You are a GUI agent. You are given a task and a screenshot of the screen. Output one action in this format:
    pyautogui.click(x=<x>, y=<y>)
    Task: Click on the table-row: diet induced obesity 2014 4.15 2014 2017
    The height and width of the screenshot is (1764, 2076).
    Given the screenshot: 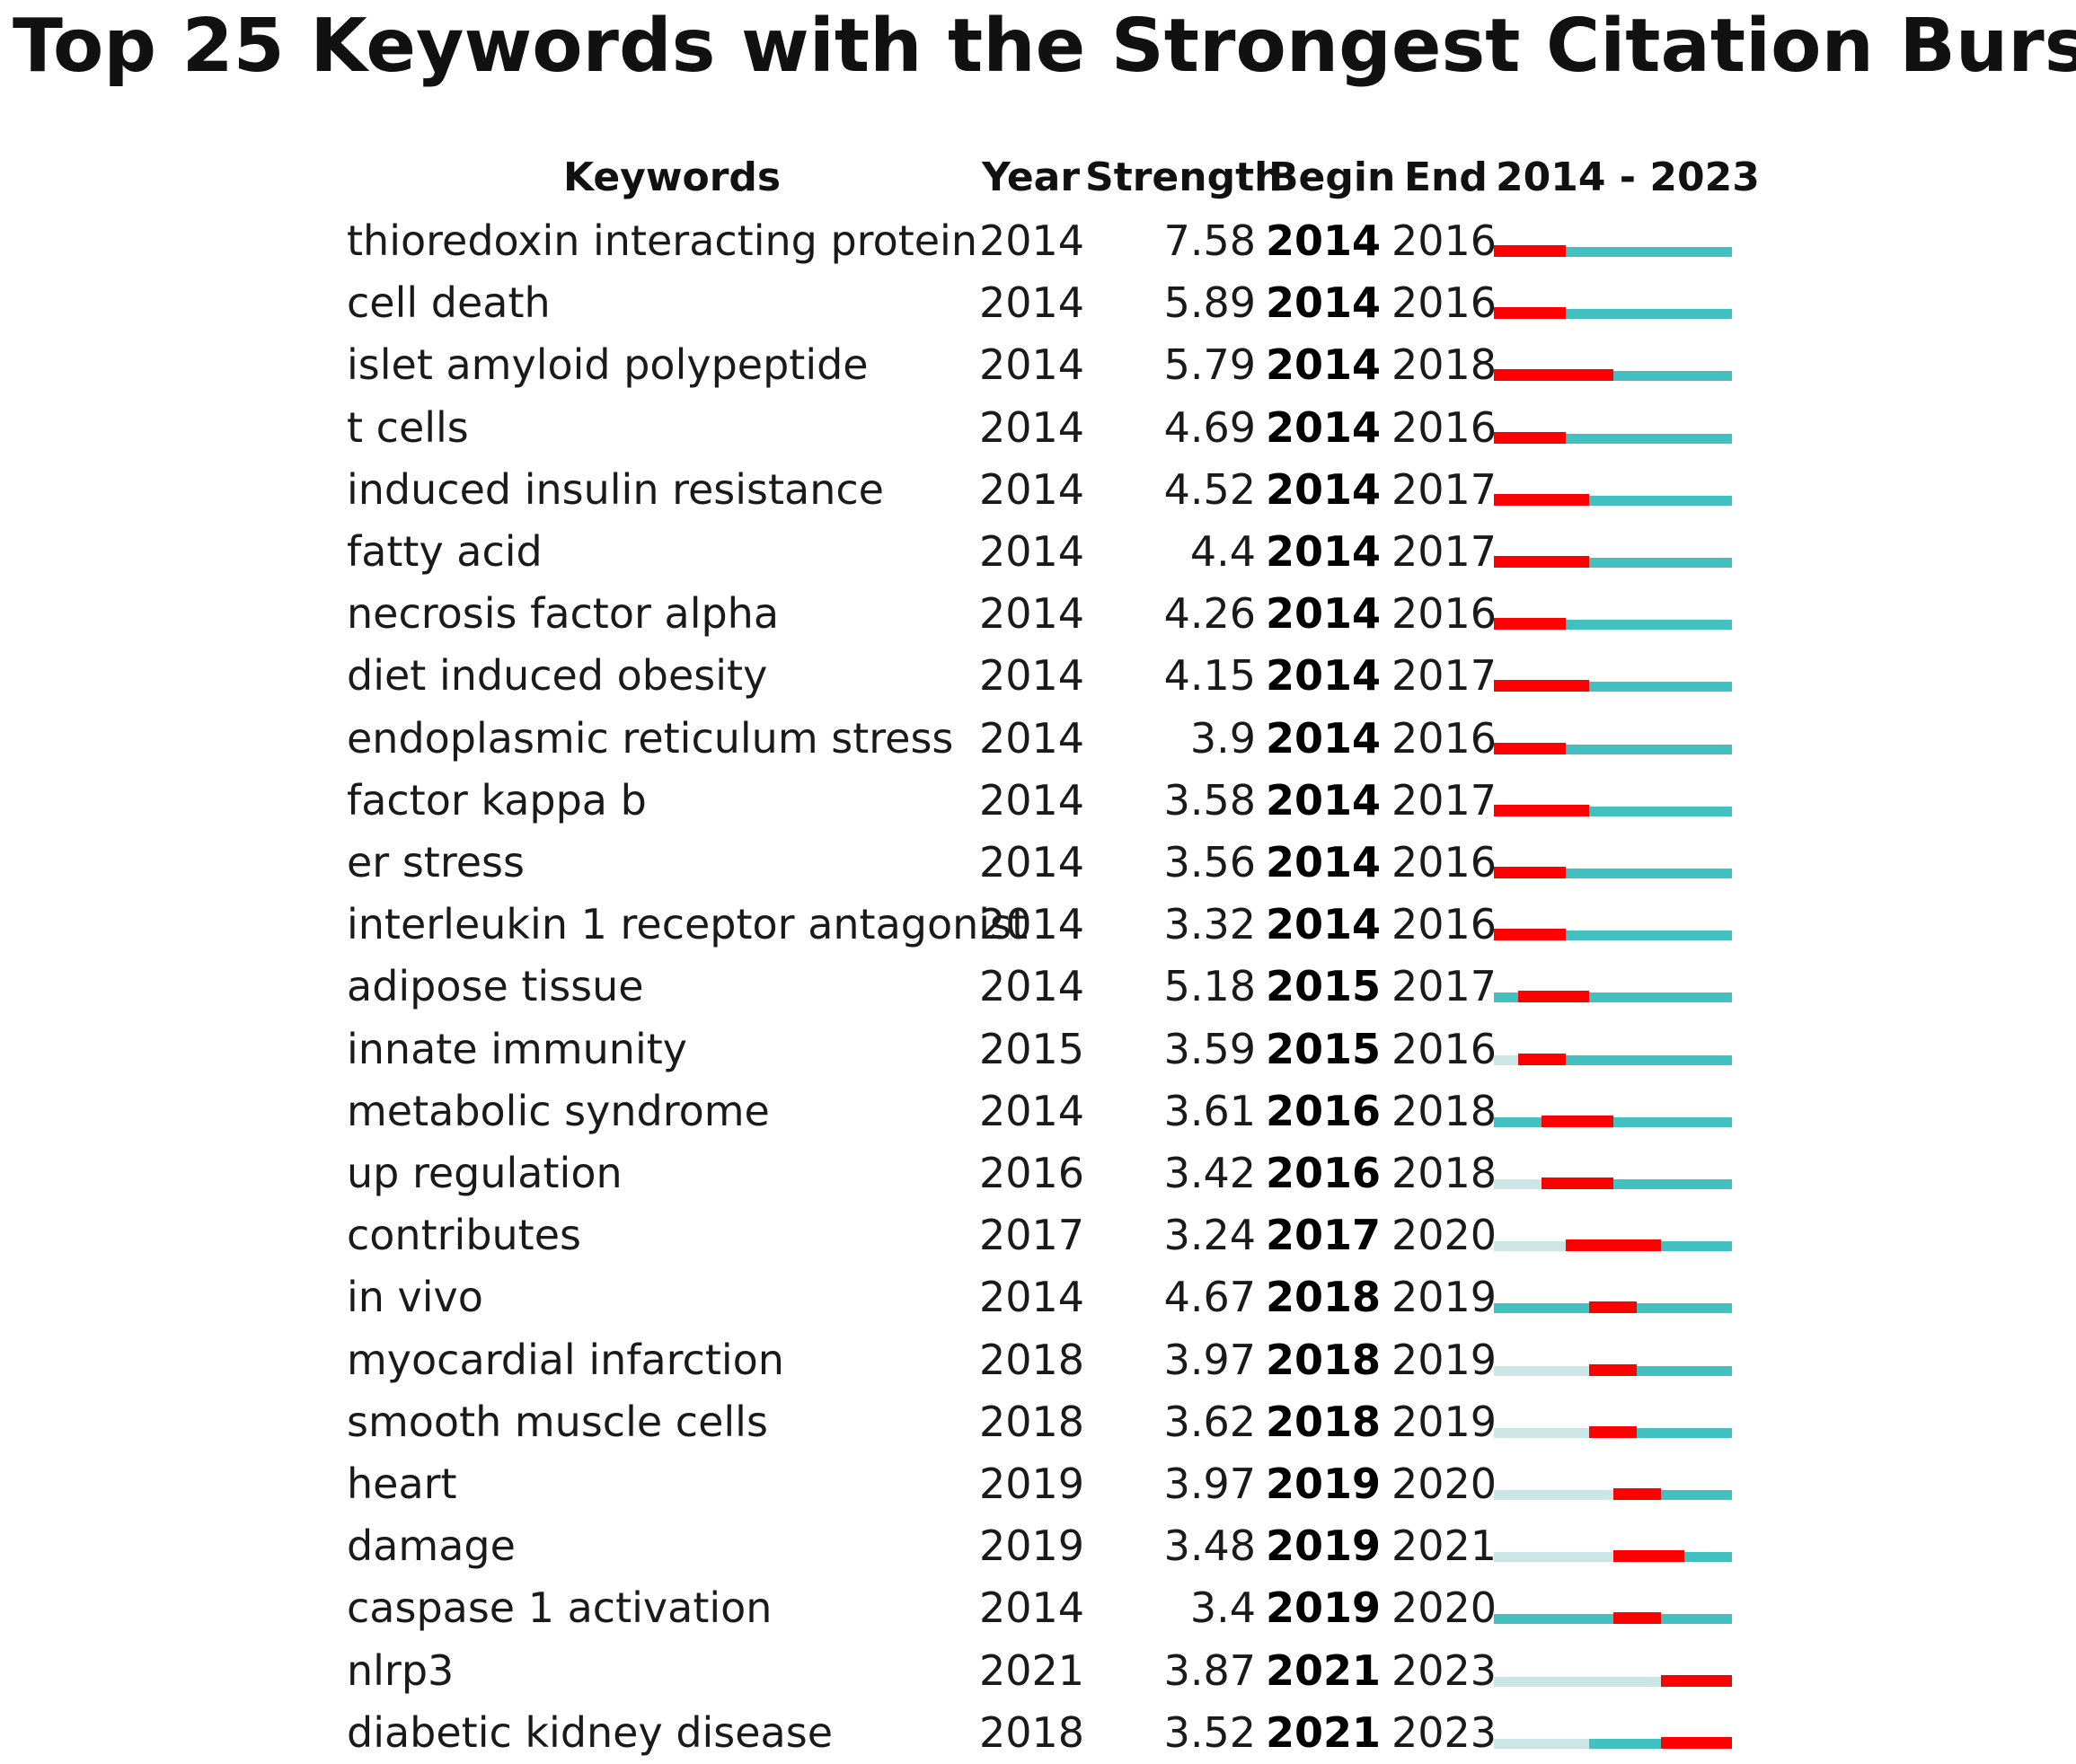 What is the action you would take?
    pyautogui.click(x=1038, y=676)
    